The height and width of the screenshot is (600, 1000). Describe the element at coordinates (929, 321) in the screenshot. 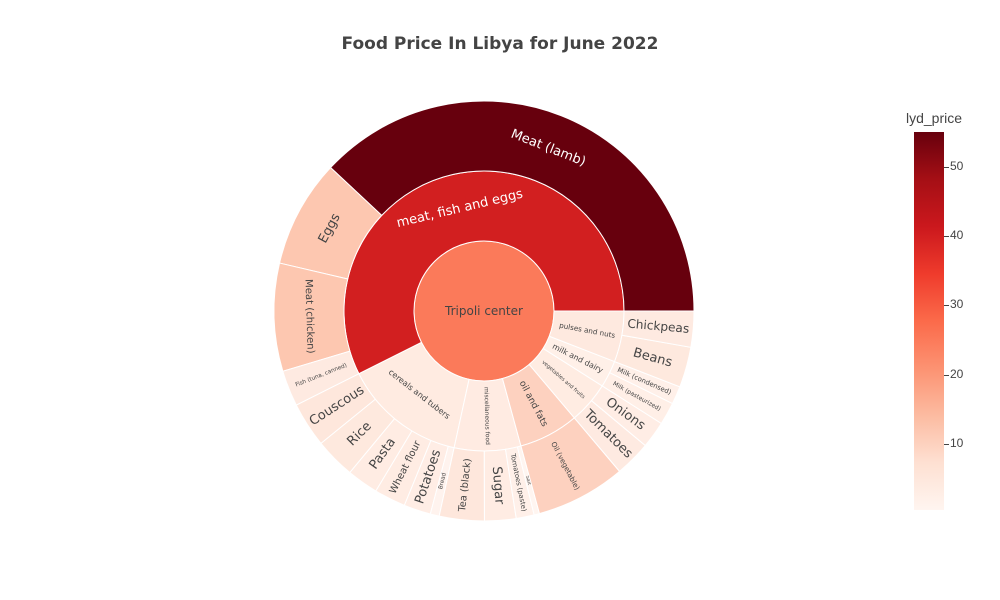

I see `colorbar-gradient` at that location.